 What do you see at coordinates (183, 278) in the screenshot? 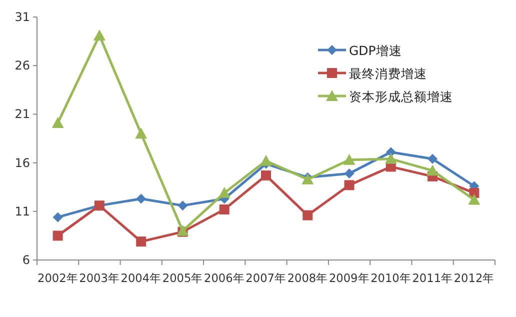
I see `x-tick-label: 2005年` at bounding box center [183, 278].